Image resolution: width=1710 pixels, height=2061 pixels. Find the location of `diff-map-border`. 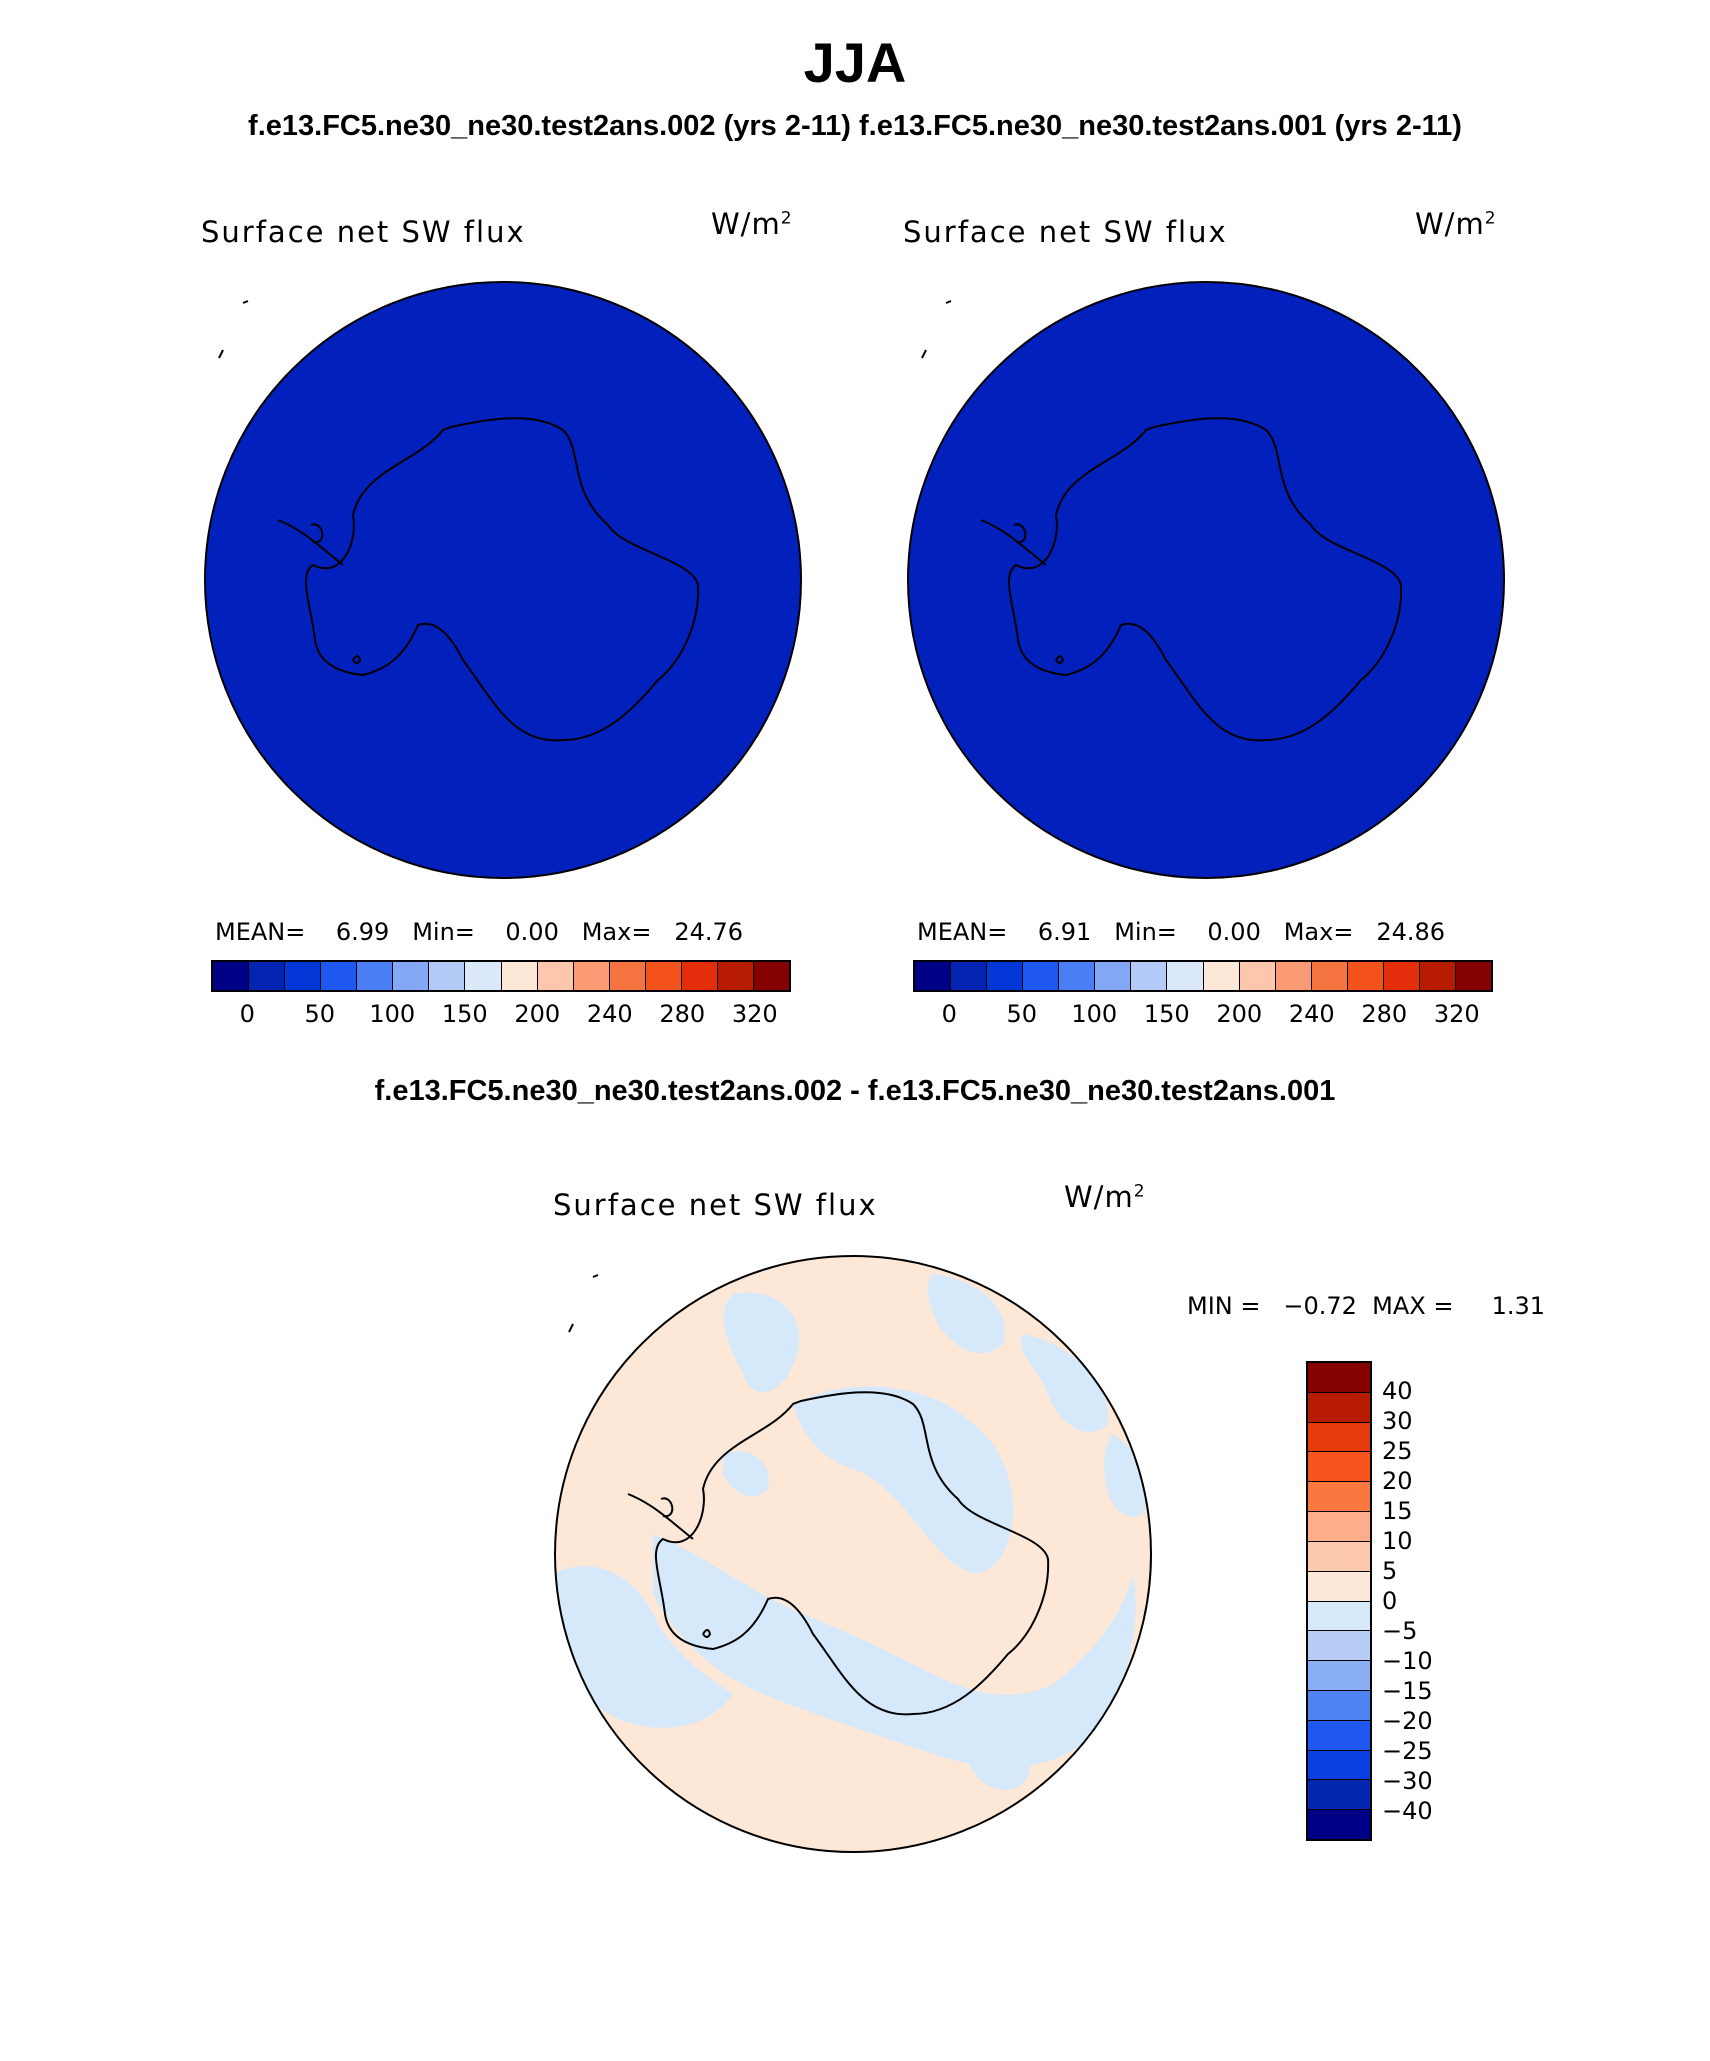

diff-map-border is located at coordinates (853, 1554).